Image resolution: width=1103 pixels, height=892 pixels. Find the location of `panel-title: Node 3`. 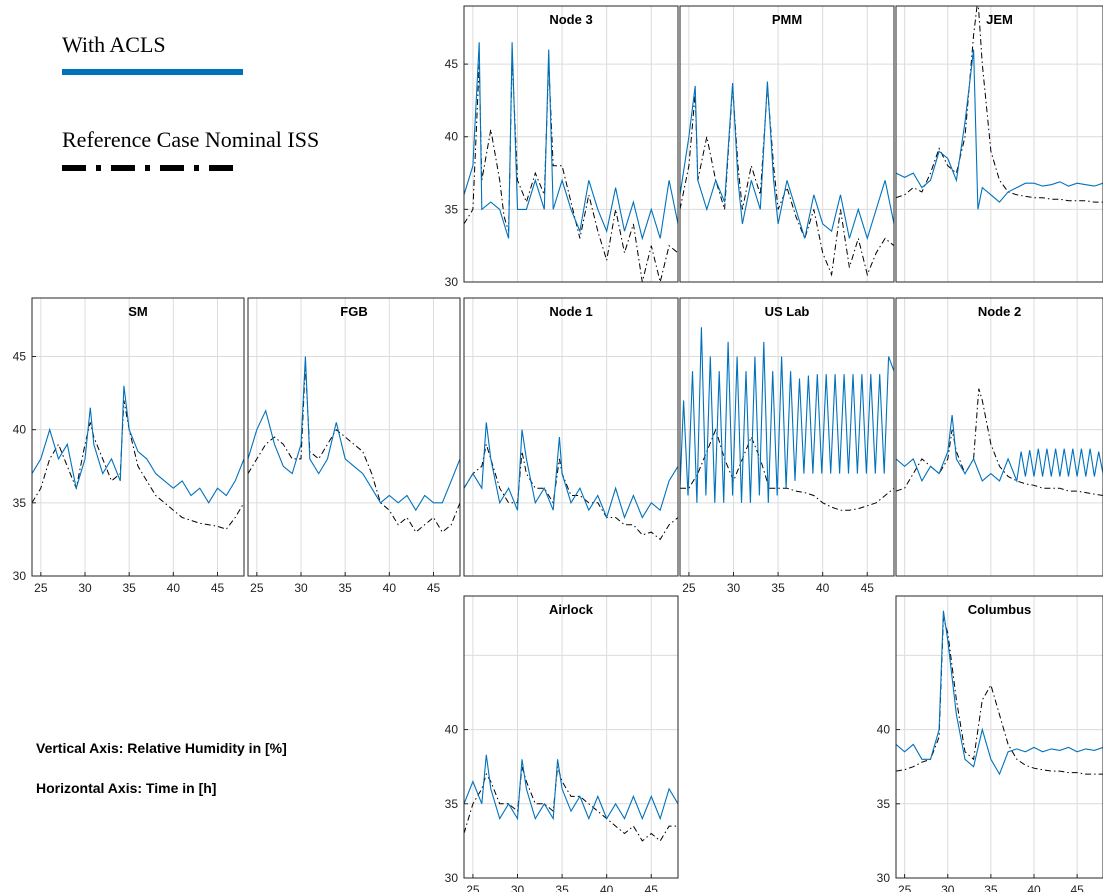

panel-title: Node 3 is located at coordinates (570, 19).